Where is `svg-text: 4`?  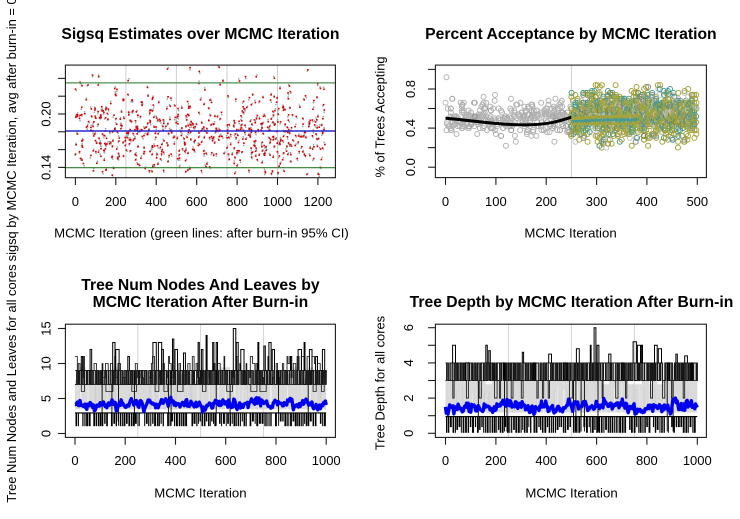
svg-text: 4 is located at coordinates (408, 362).